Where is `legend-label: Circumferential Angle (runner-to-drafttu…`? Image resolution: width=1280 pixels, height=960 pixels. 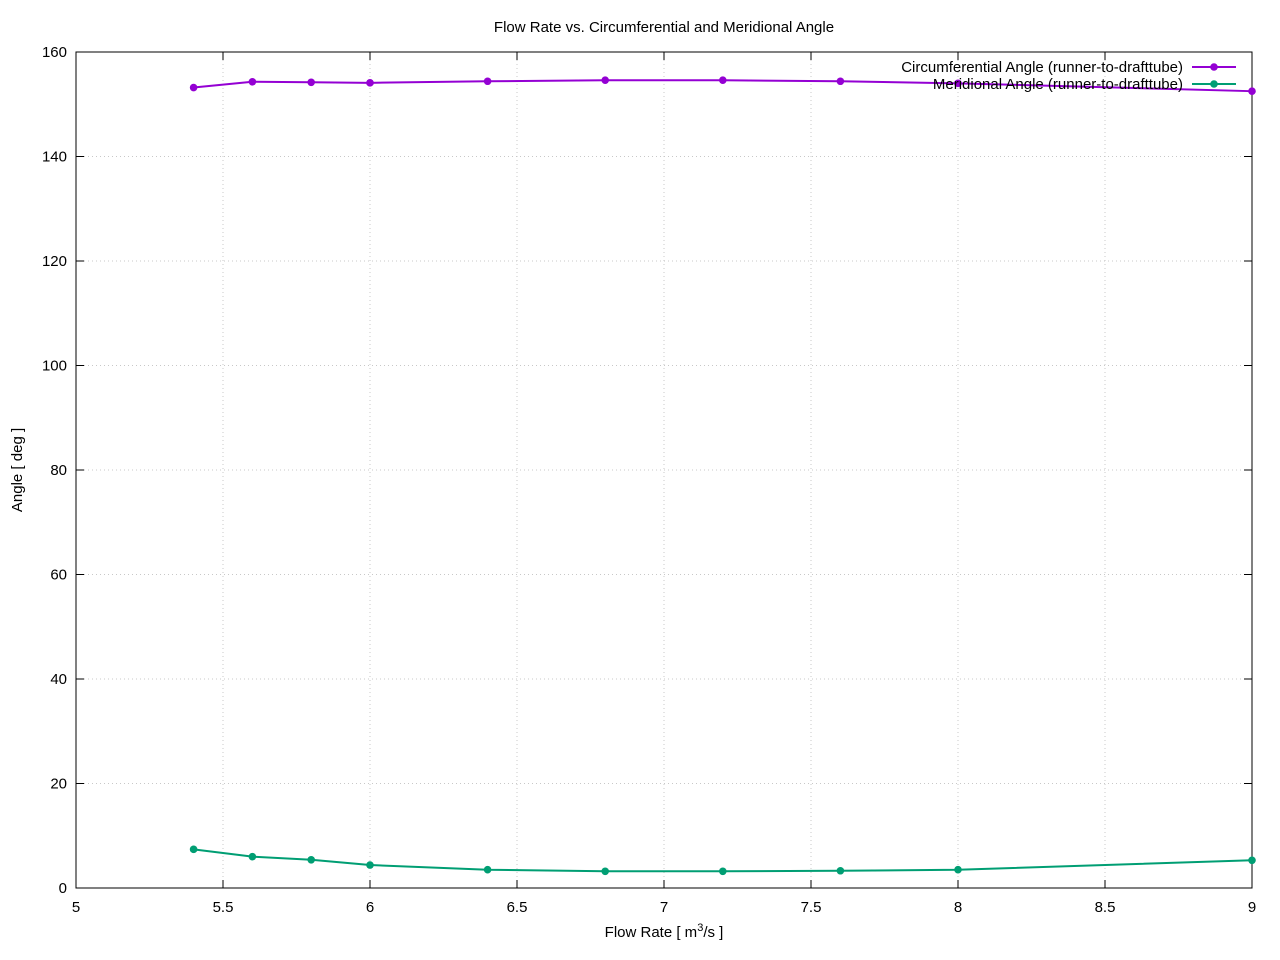 legend-label: Circumferential Angle (runner-to-drafttu… is located at coordinates (1042, 67).